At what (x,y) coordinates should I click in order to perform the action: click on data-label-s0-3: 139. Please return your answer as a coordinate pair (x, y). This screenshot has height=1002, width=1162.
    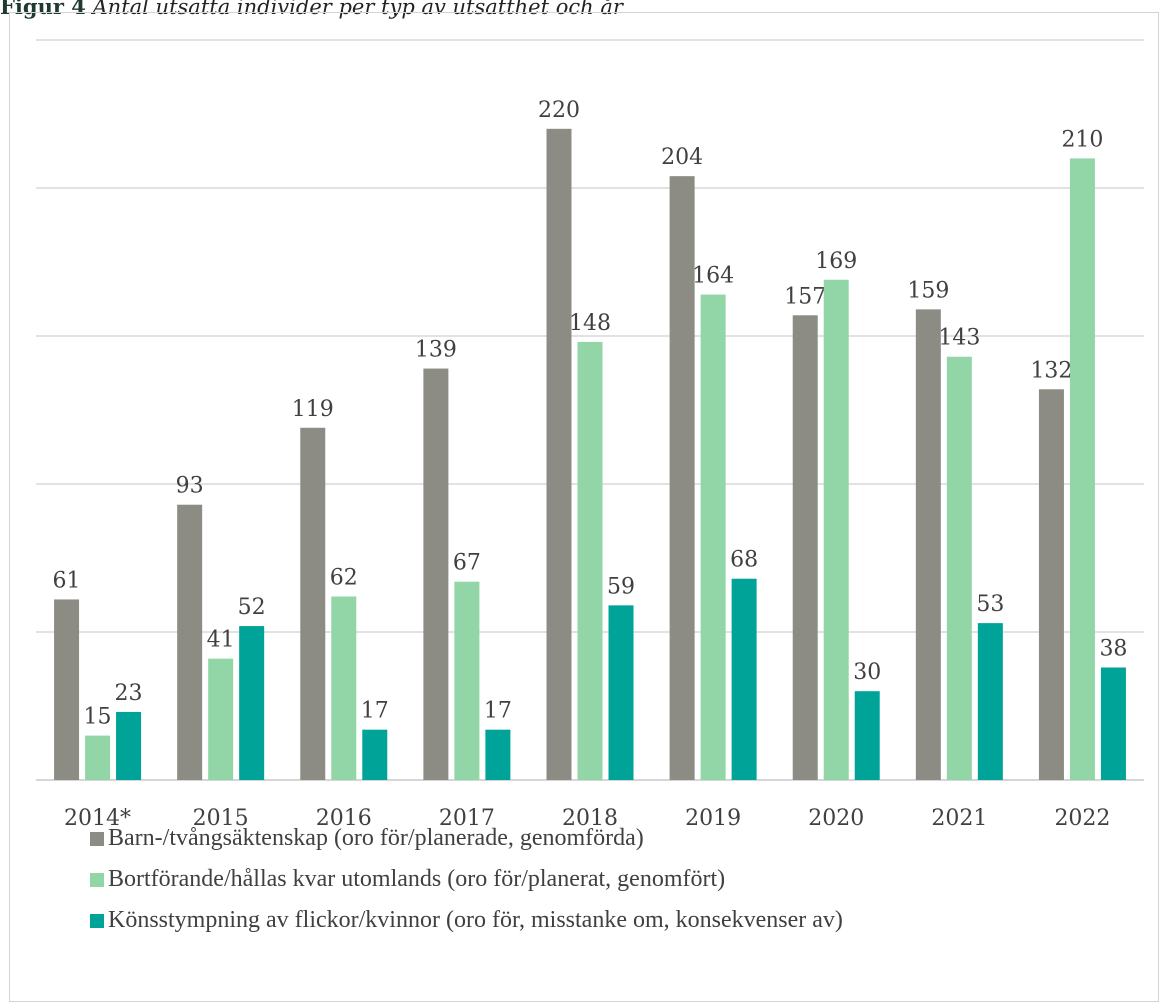
    Looking at the image, I should click on (436, 350).